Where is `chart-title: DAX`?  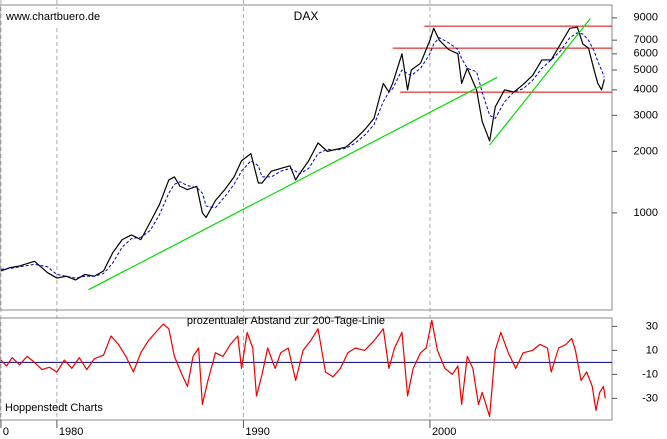
chart-title: DAX is located at coordinates (306, 16).